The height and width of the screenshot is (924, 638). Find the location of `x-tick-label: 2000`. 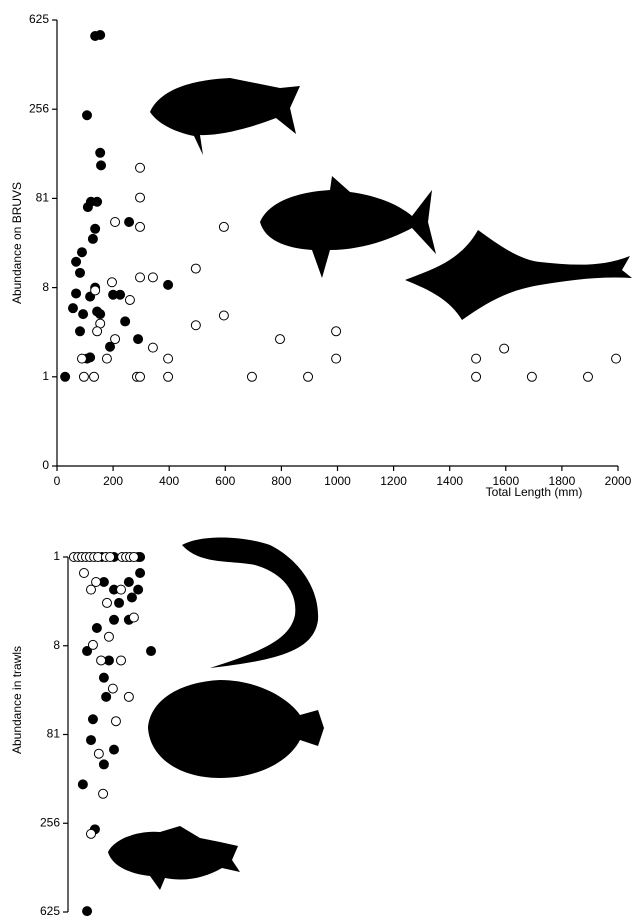

x-tick-label: 2000 is located at coordinates (618, 481).